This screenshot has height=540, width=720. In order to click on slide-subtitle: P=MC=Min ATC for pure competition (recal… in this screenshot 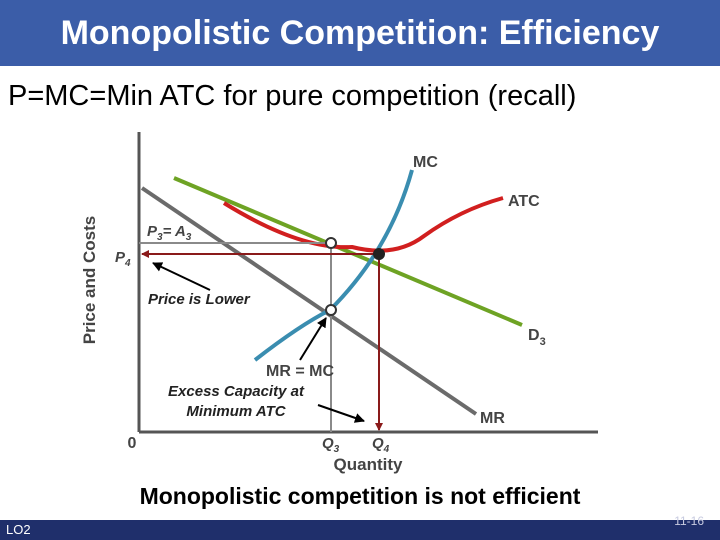, I will do `click(292, 96)`.